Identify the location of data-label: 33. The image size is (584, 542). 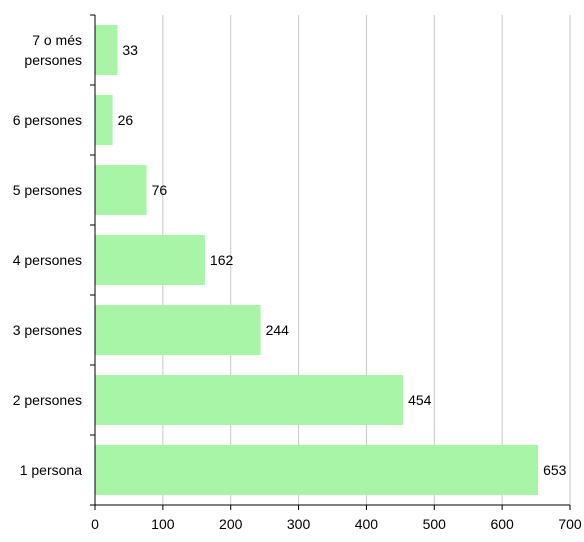
(130, 50).